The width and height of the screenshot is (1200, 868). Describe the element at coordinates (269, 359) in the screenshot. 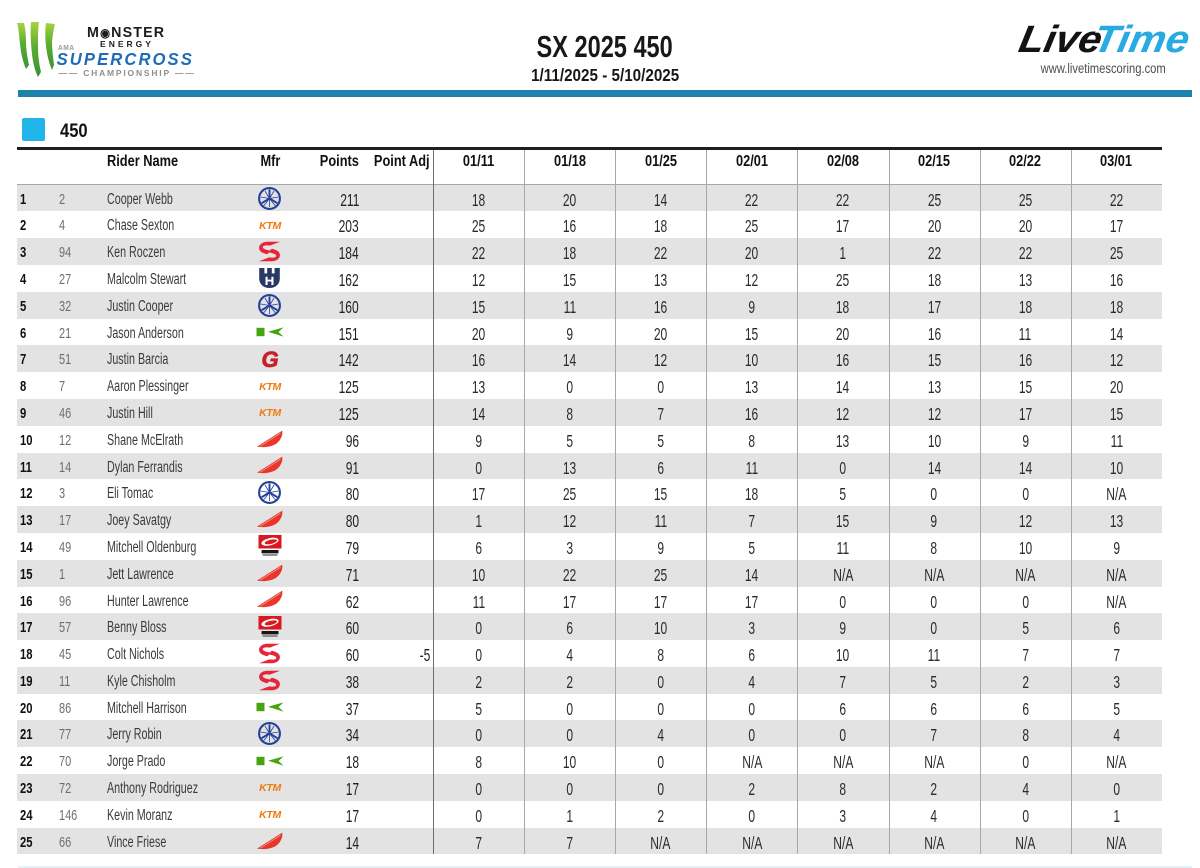

I see `svg-text: G` at that location.